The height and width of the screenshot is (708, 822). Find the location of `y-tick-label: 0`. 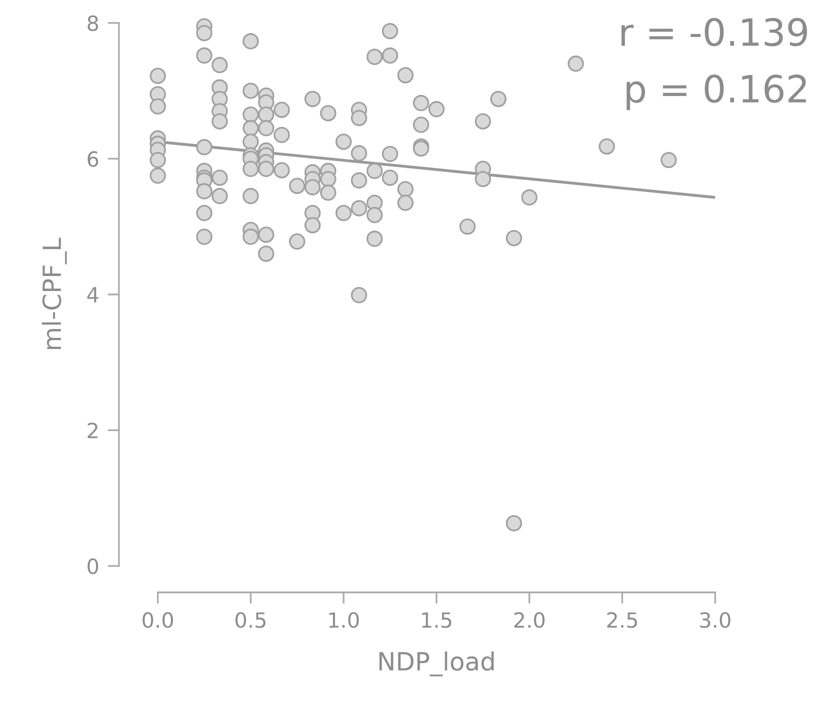

y-tick-label: 0 is located at coordinates (93, 566).